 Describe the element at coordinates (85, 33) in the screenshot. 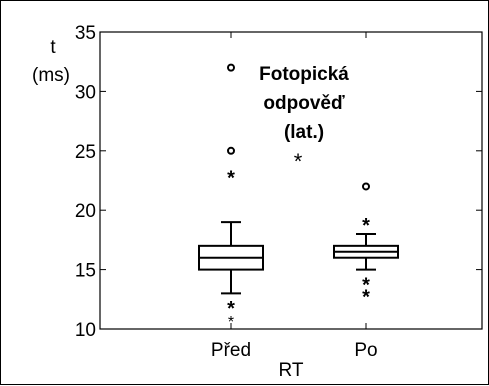

I see `y-tick-label: 35` at that location.